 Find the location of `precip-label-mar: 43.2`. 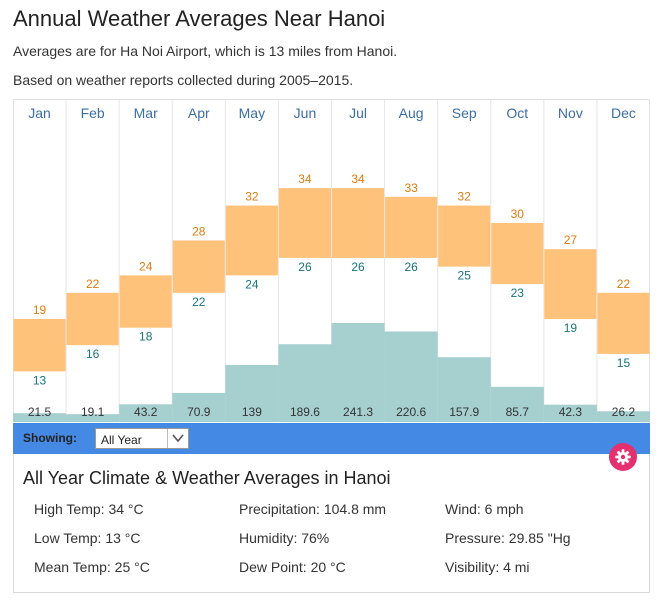

precip-label-mar: 43.2 is located at coordinates (146, 412).